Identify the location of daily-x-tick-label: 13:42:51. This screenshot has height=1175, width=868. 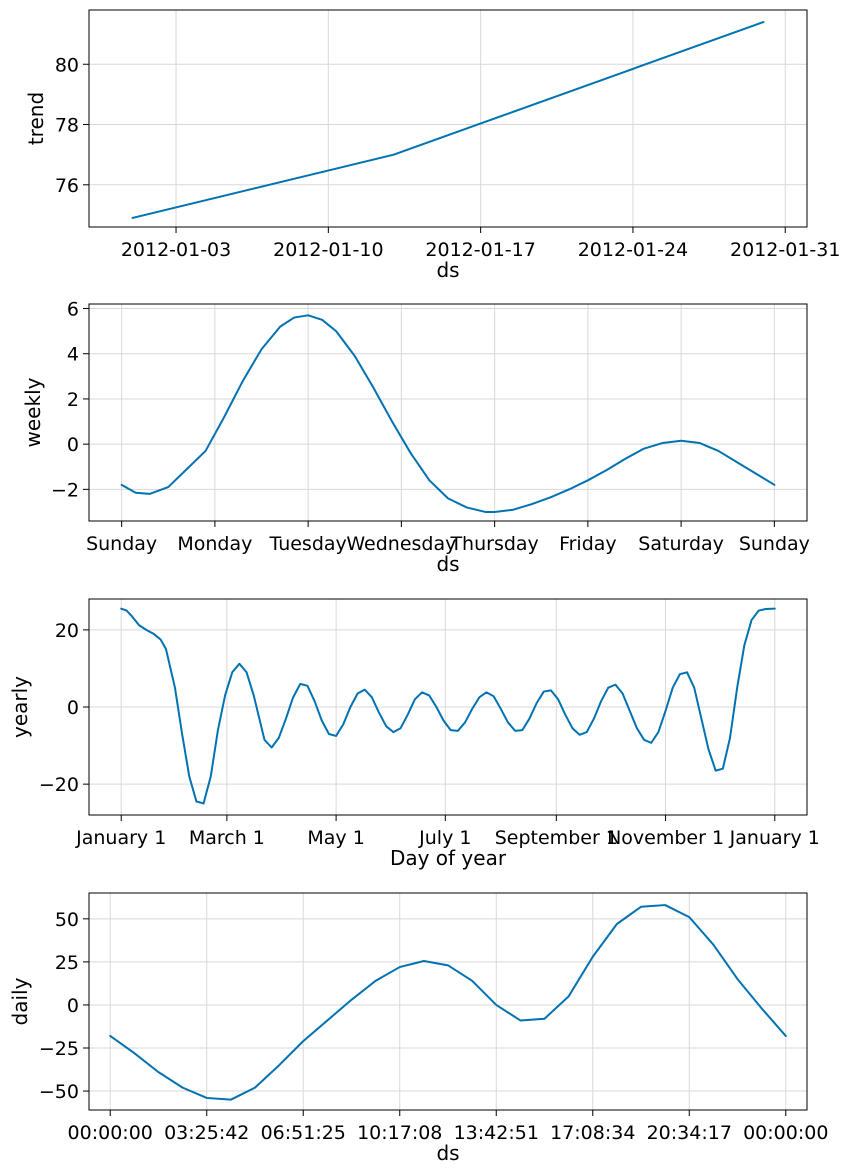
(496, 1133).